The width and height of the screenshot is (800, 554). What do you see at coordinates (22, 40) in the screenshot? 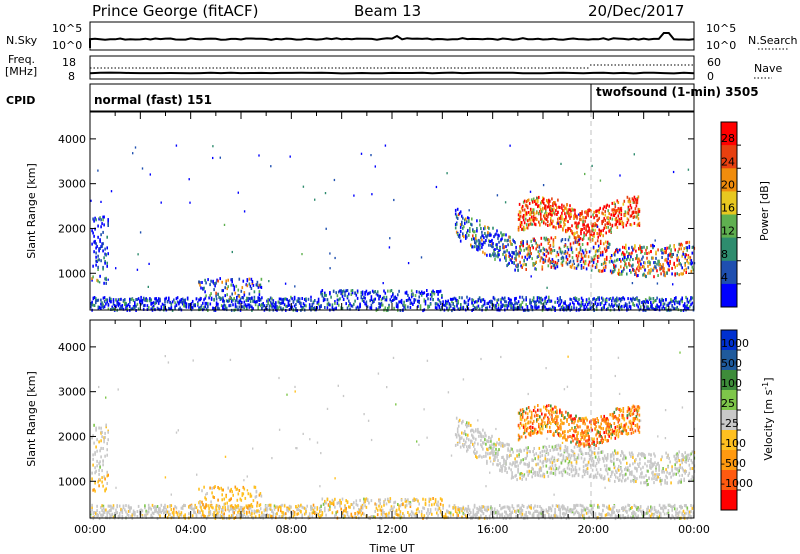
I see `nsky-label: N.Sky` at bounding box center [22, 40].